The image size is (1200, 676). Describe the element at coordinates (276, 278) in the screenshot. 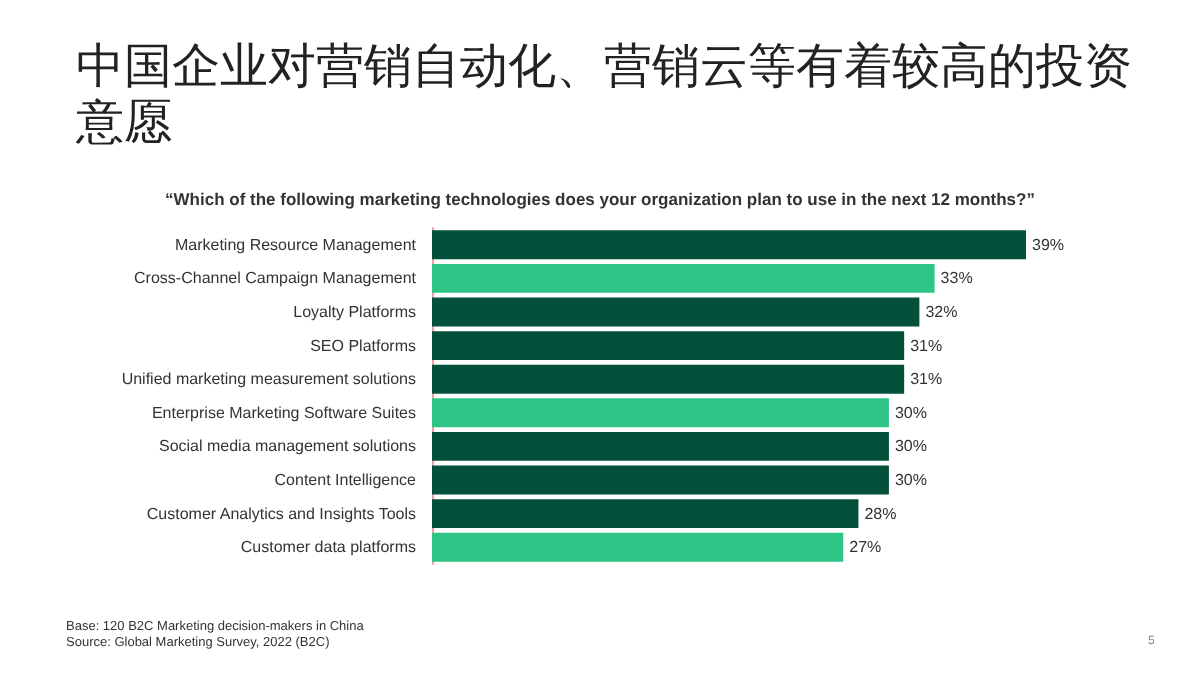

I see `y-tick-label: Cross-Channel Campaign Management` at that location.